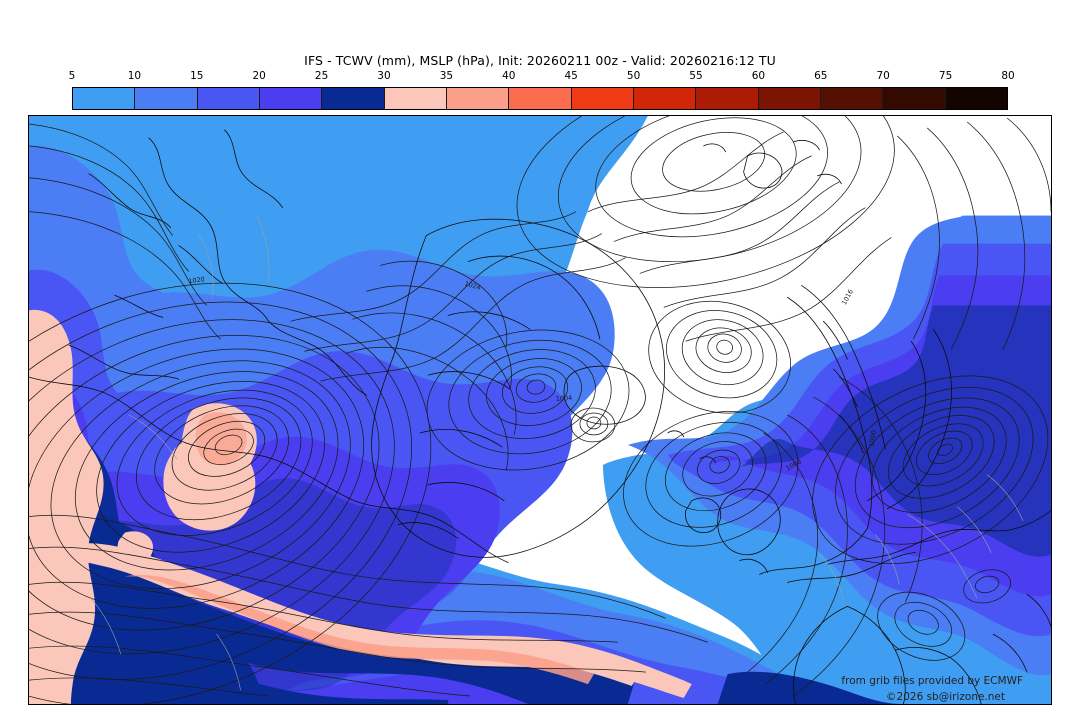 Image resolution: width=1080 pixels, height=718 pixels. Describe the element at coordinates (528, 400) in the screenshot. I see `isobar-group-iceland-low` at that location.